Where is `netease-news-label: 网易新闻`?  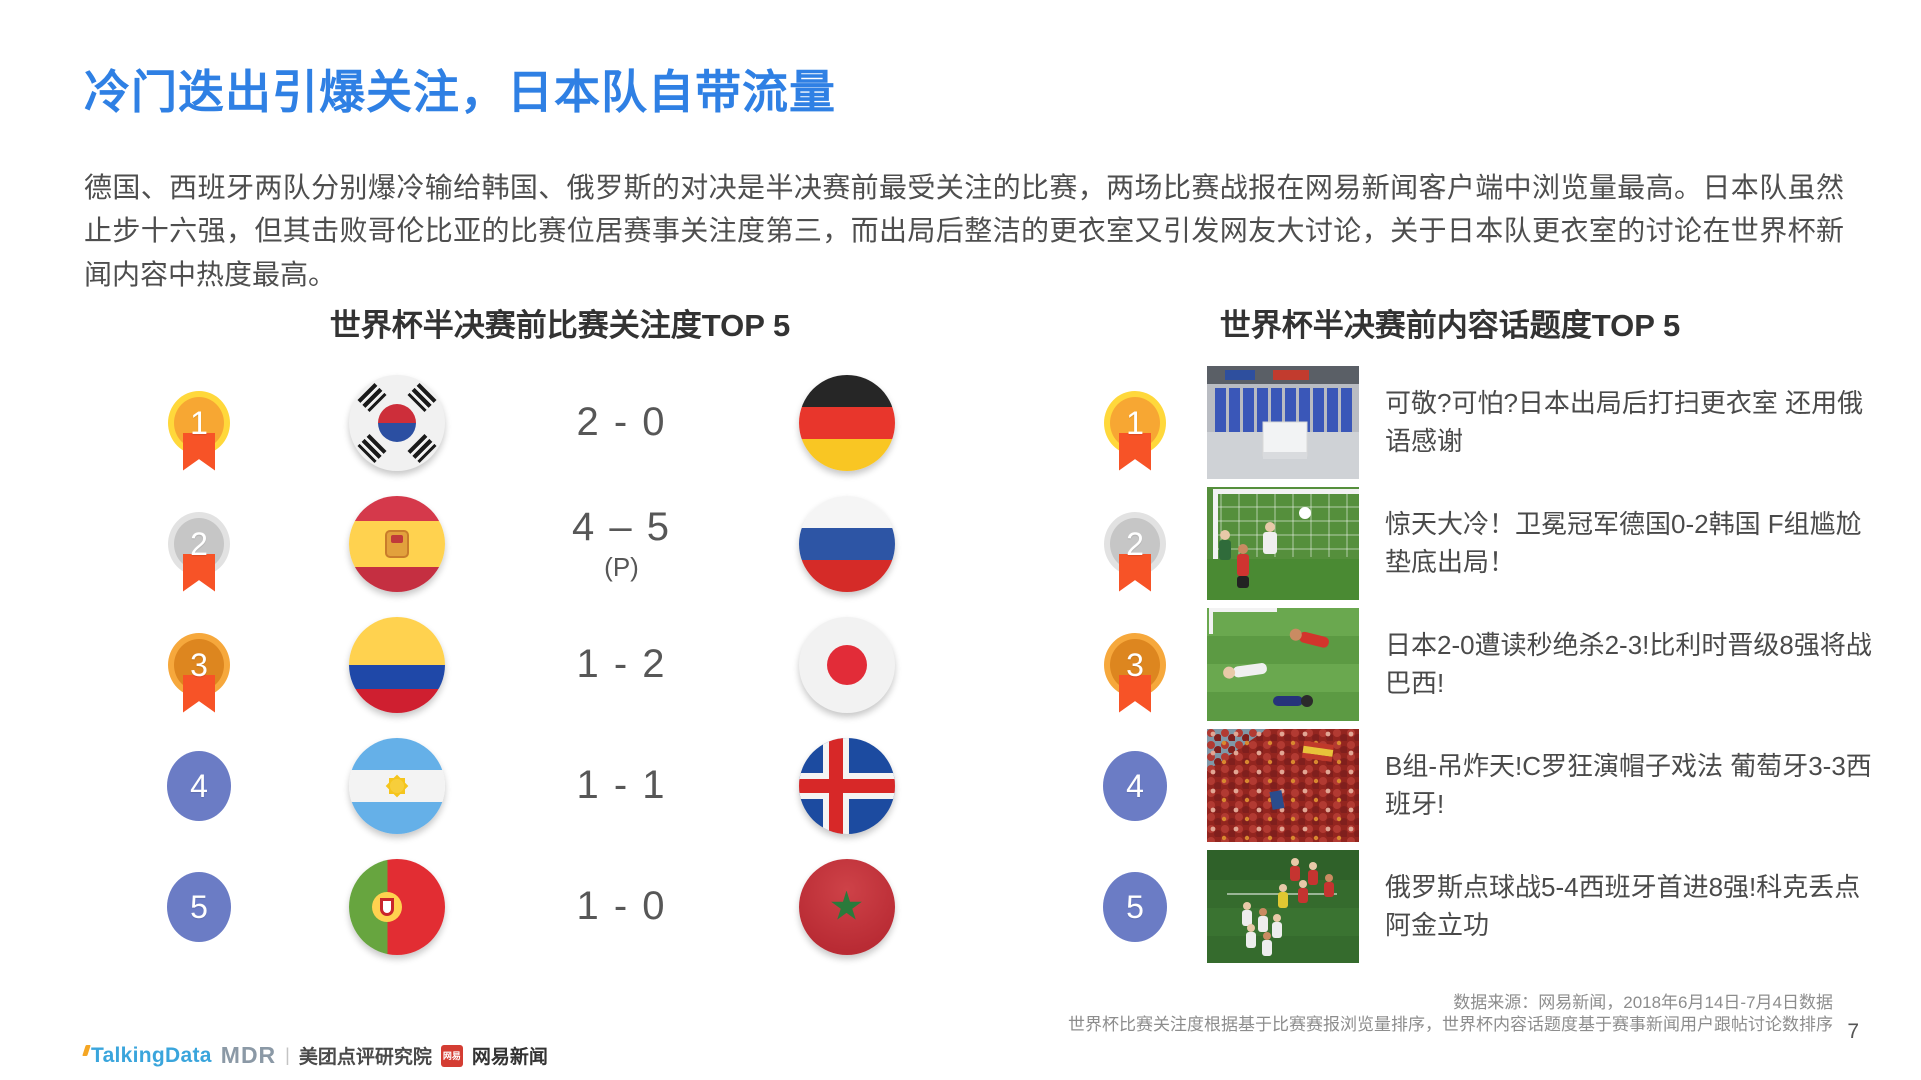
netease-news-label: 网易新闻 is located at coordinates (509, 1057).